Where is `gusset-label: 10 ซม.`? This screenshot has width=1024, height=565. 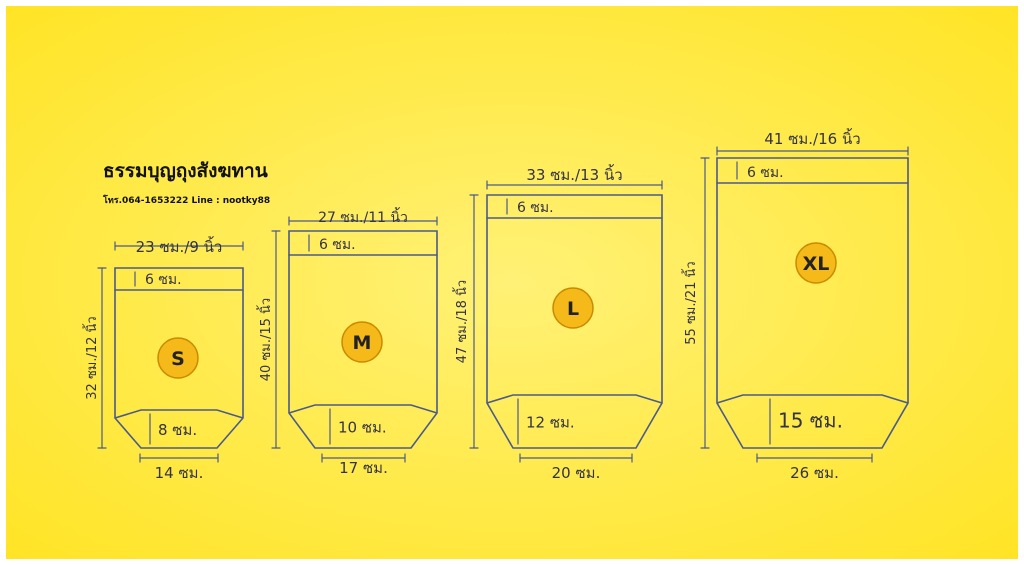
gusset-label: 10 ซม. is located at coordinates (362, 428).